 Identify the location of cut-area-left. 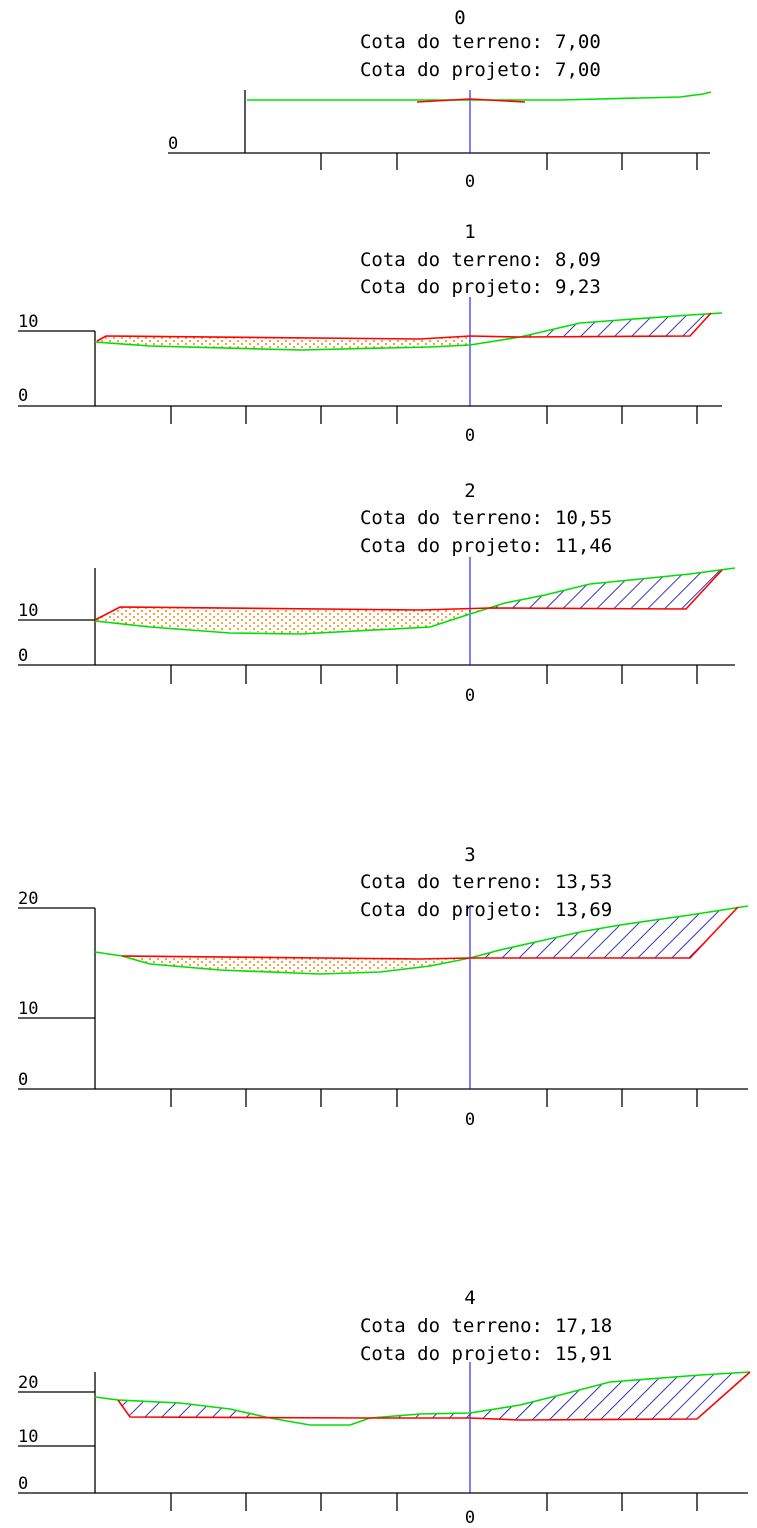
(194, 1409).